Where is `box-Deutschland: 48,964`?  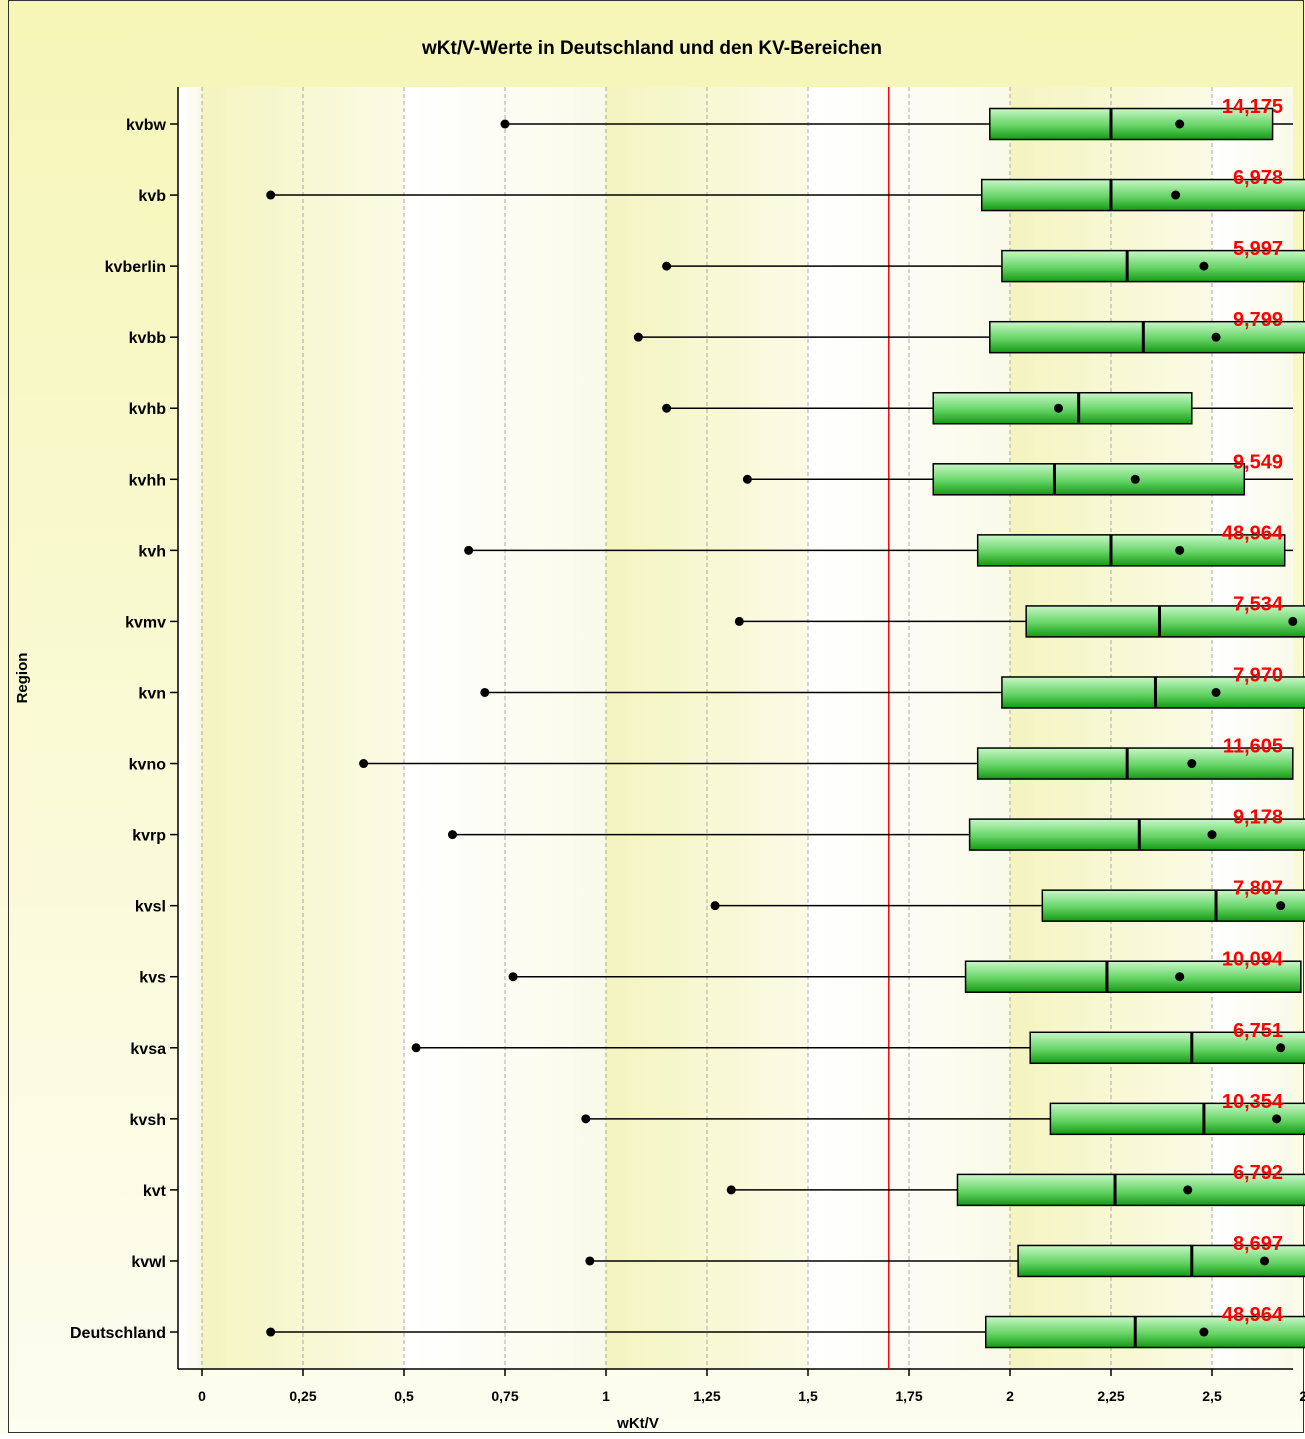
box-Deutschland: 48,964 is located at coordinates (785, 1326).